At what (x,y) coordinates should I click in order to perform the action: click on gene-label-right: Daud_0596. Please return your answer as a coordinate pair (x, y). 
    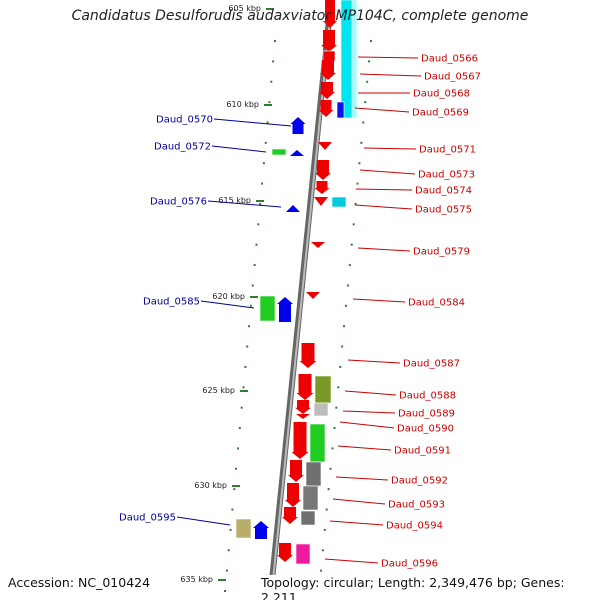
    Looking at the image, I should click on (409, 564).